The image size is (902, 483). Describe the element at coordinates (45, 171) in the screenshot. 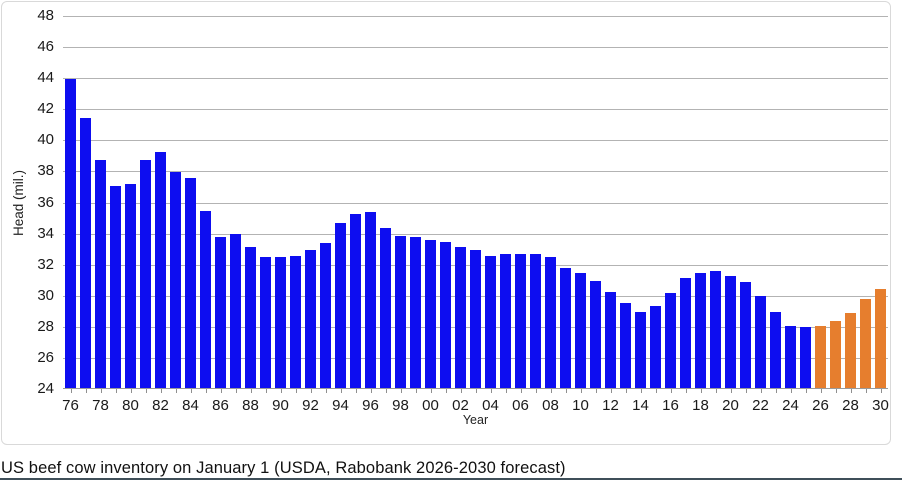

I see `y-axis-tick-label: 38` at that location.